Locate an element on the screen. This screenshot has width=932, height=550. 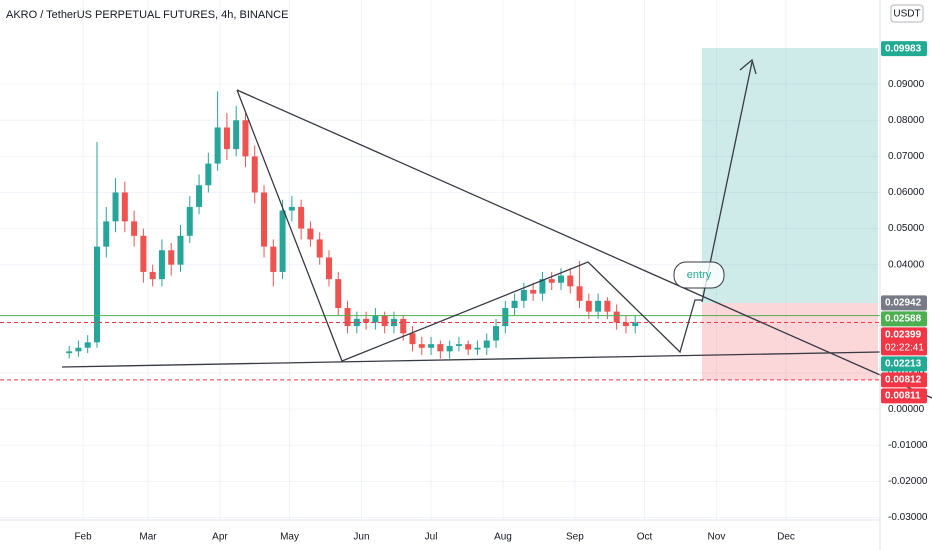
y-tick-label: 0.07000 is located at coordinates (906, 156).